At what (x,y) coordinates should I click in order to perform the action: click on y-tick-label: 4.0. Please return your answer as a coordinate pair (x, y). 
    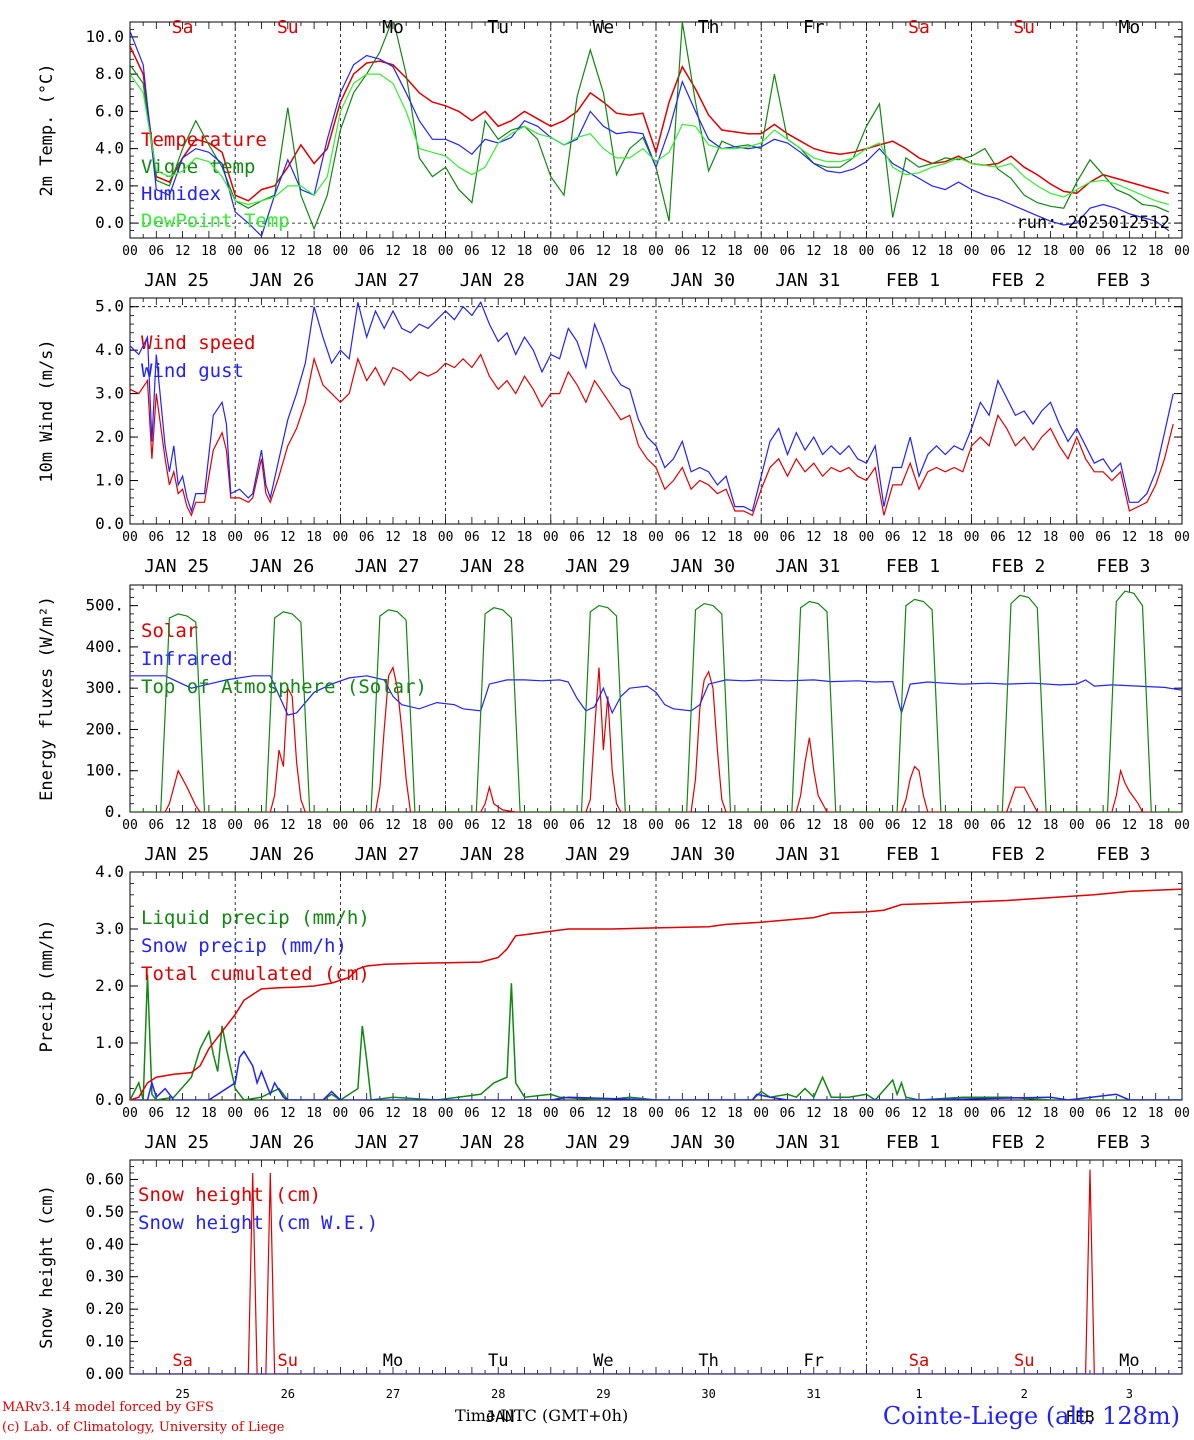
    Looking at the image, I should click on (109, 871).